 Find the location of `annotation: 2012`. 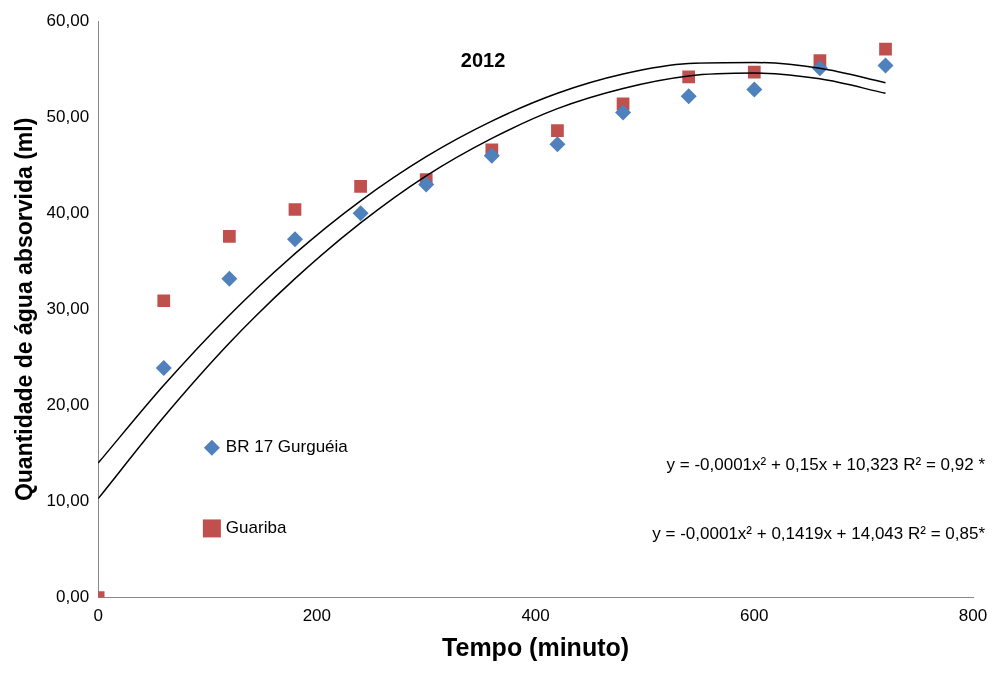

annotation: 2012 is located at coordinates (483, 60).